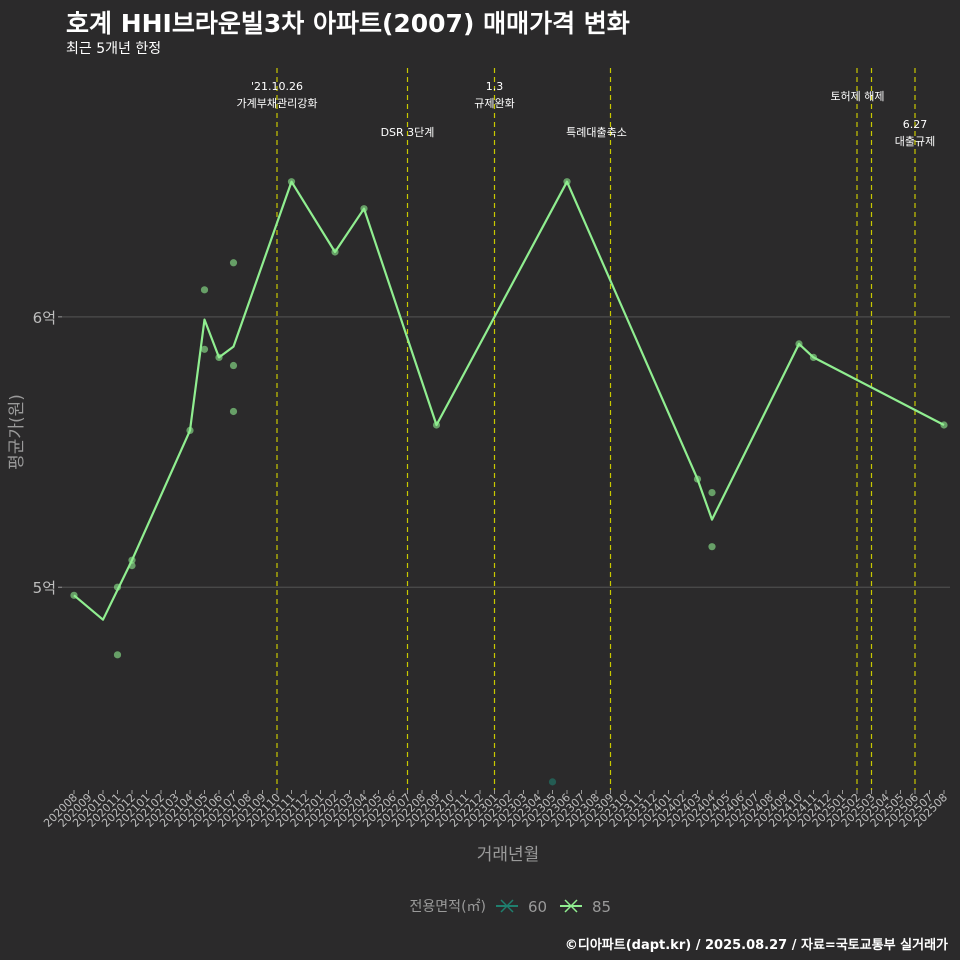 The image size is (960, 960). Describe the element at coordinates (44, 588) in the screenshot. I see `y-tick-label: 5억` at that location.